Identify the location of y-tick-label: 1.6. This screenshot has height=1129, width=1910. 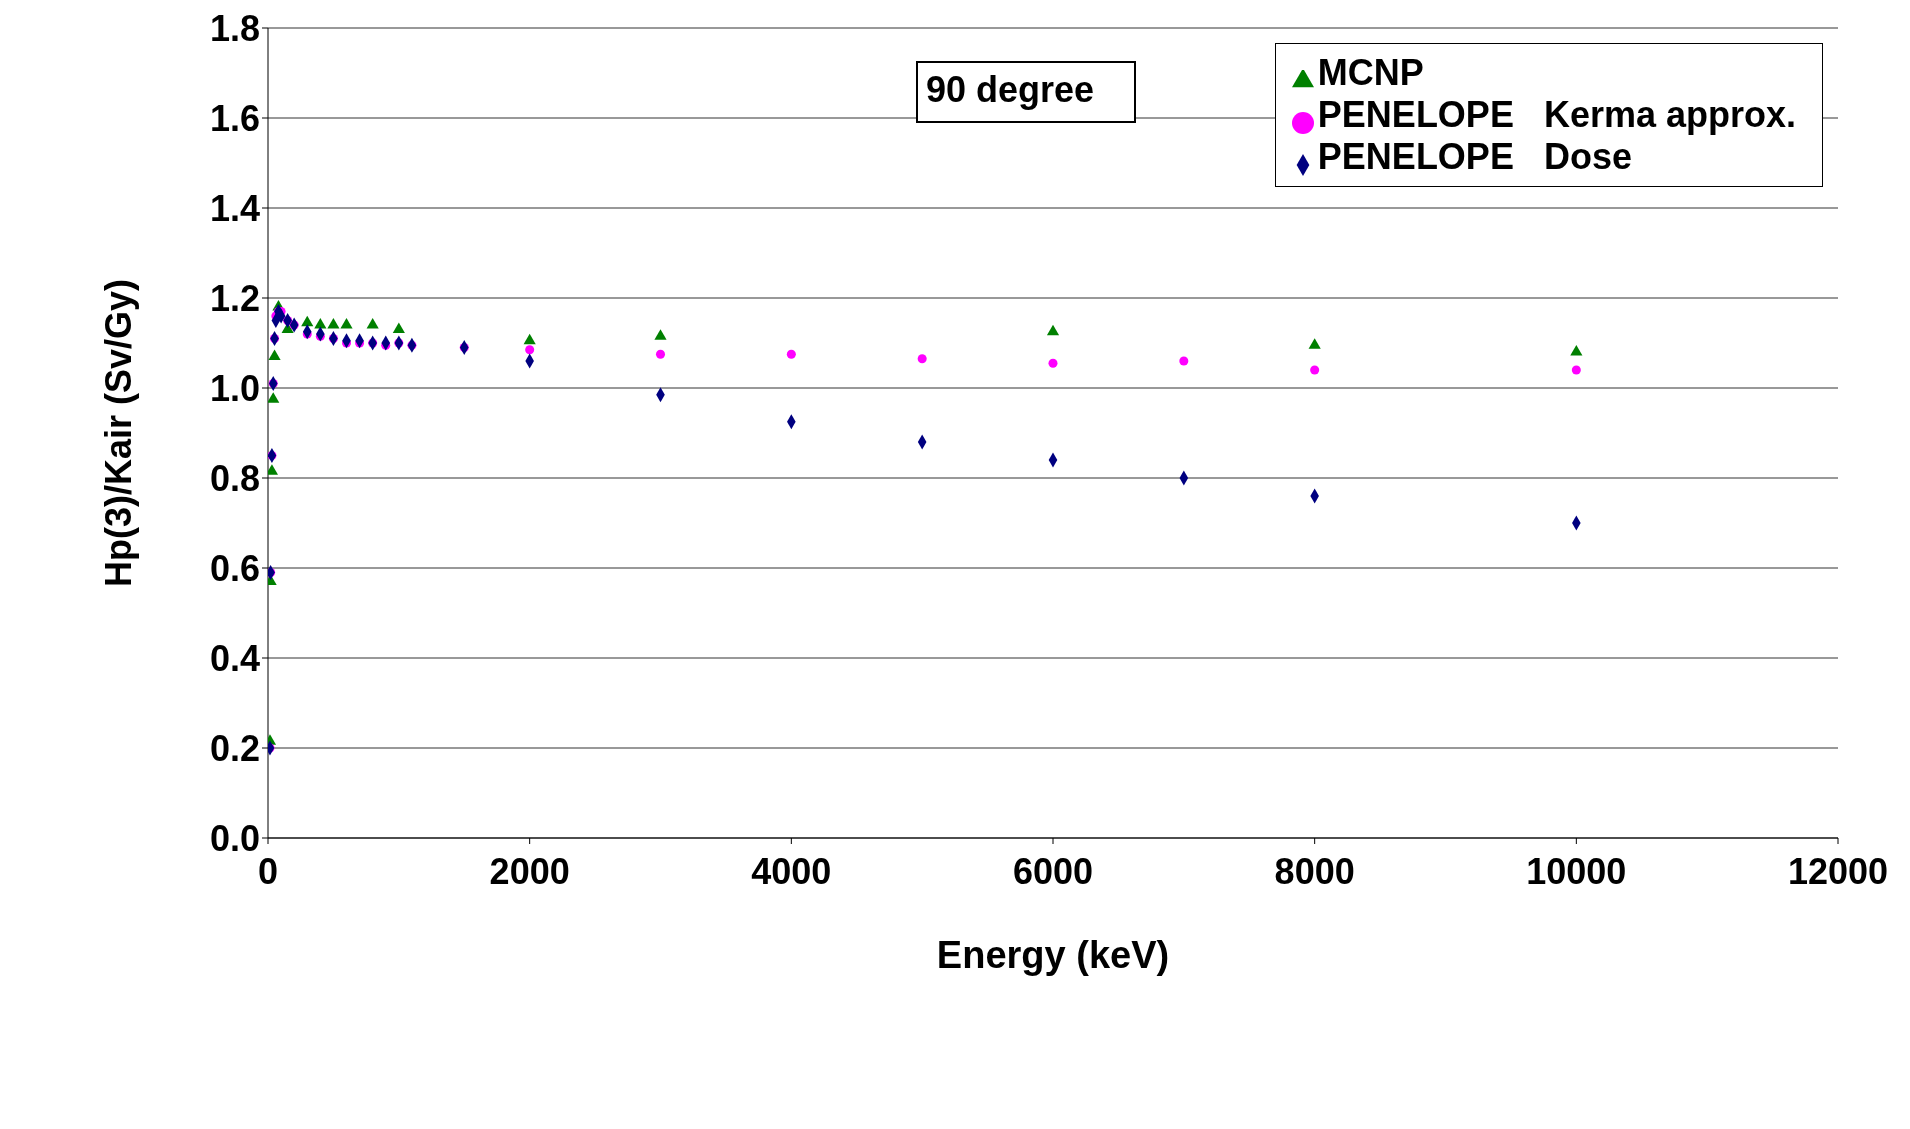
(234, 118).